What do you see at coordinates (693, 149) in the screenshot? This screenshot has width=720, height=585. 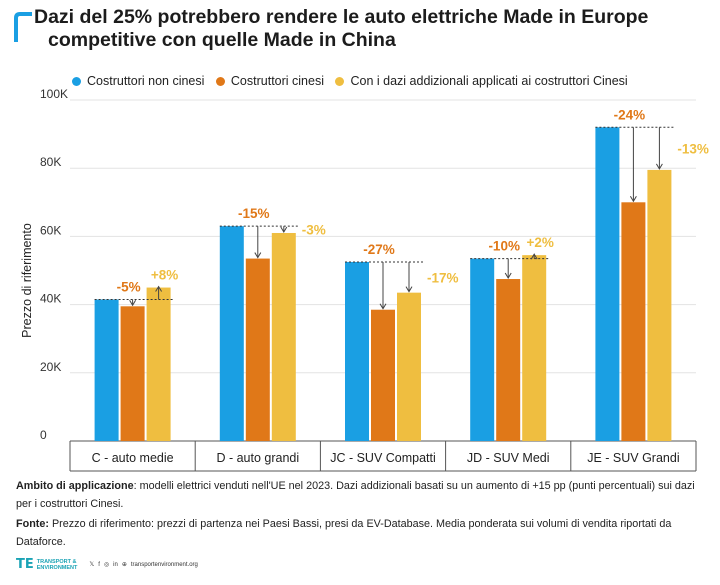 I see `pct-label-dazi: -13%` at bounding box center [693, 149].